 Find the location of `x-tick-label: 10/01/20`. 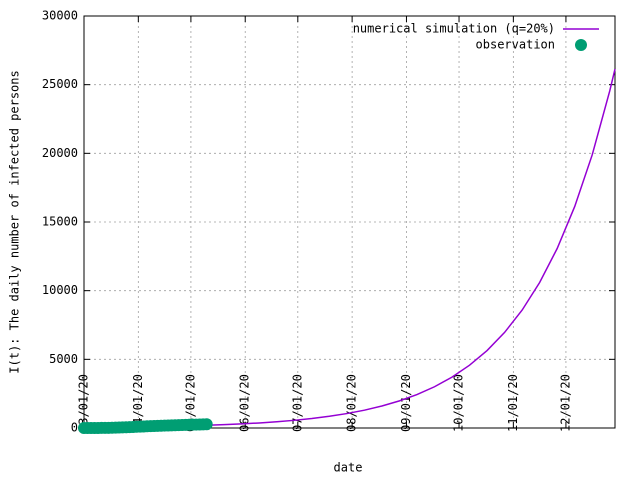

x-tick-label: 10/01/20 is located at coordinates (459, 403).